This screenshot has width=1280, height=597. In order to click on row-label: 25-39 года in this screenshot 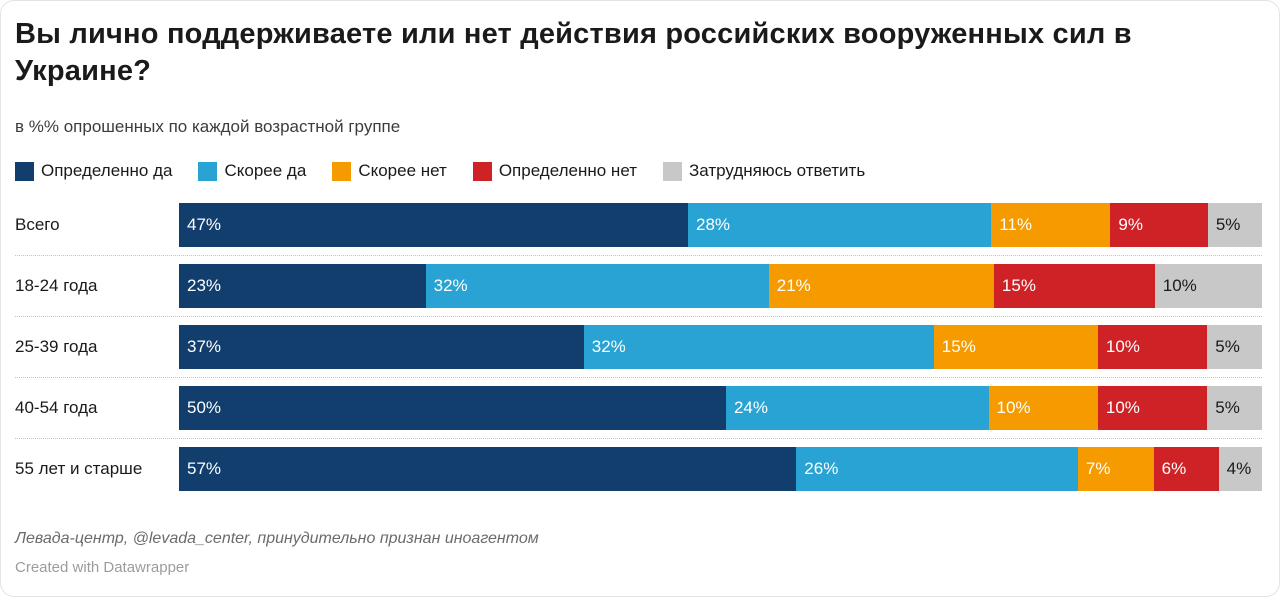, I will do `click(56, 346)`.